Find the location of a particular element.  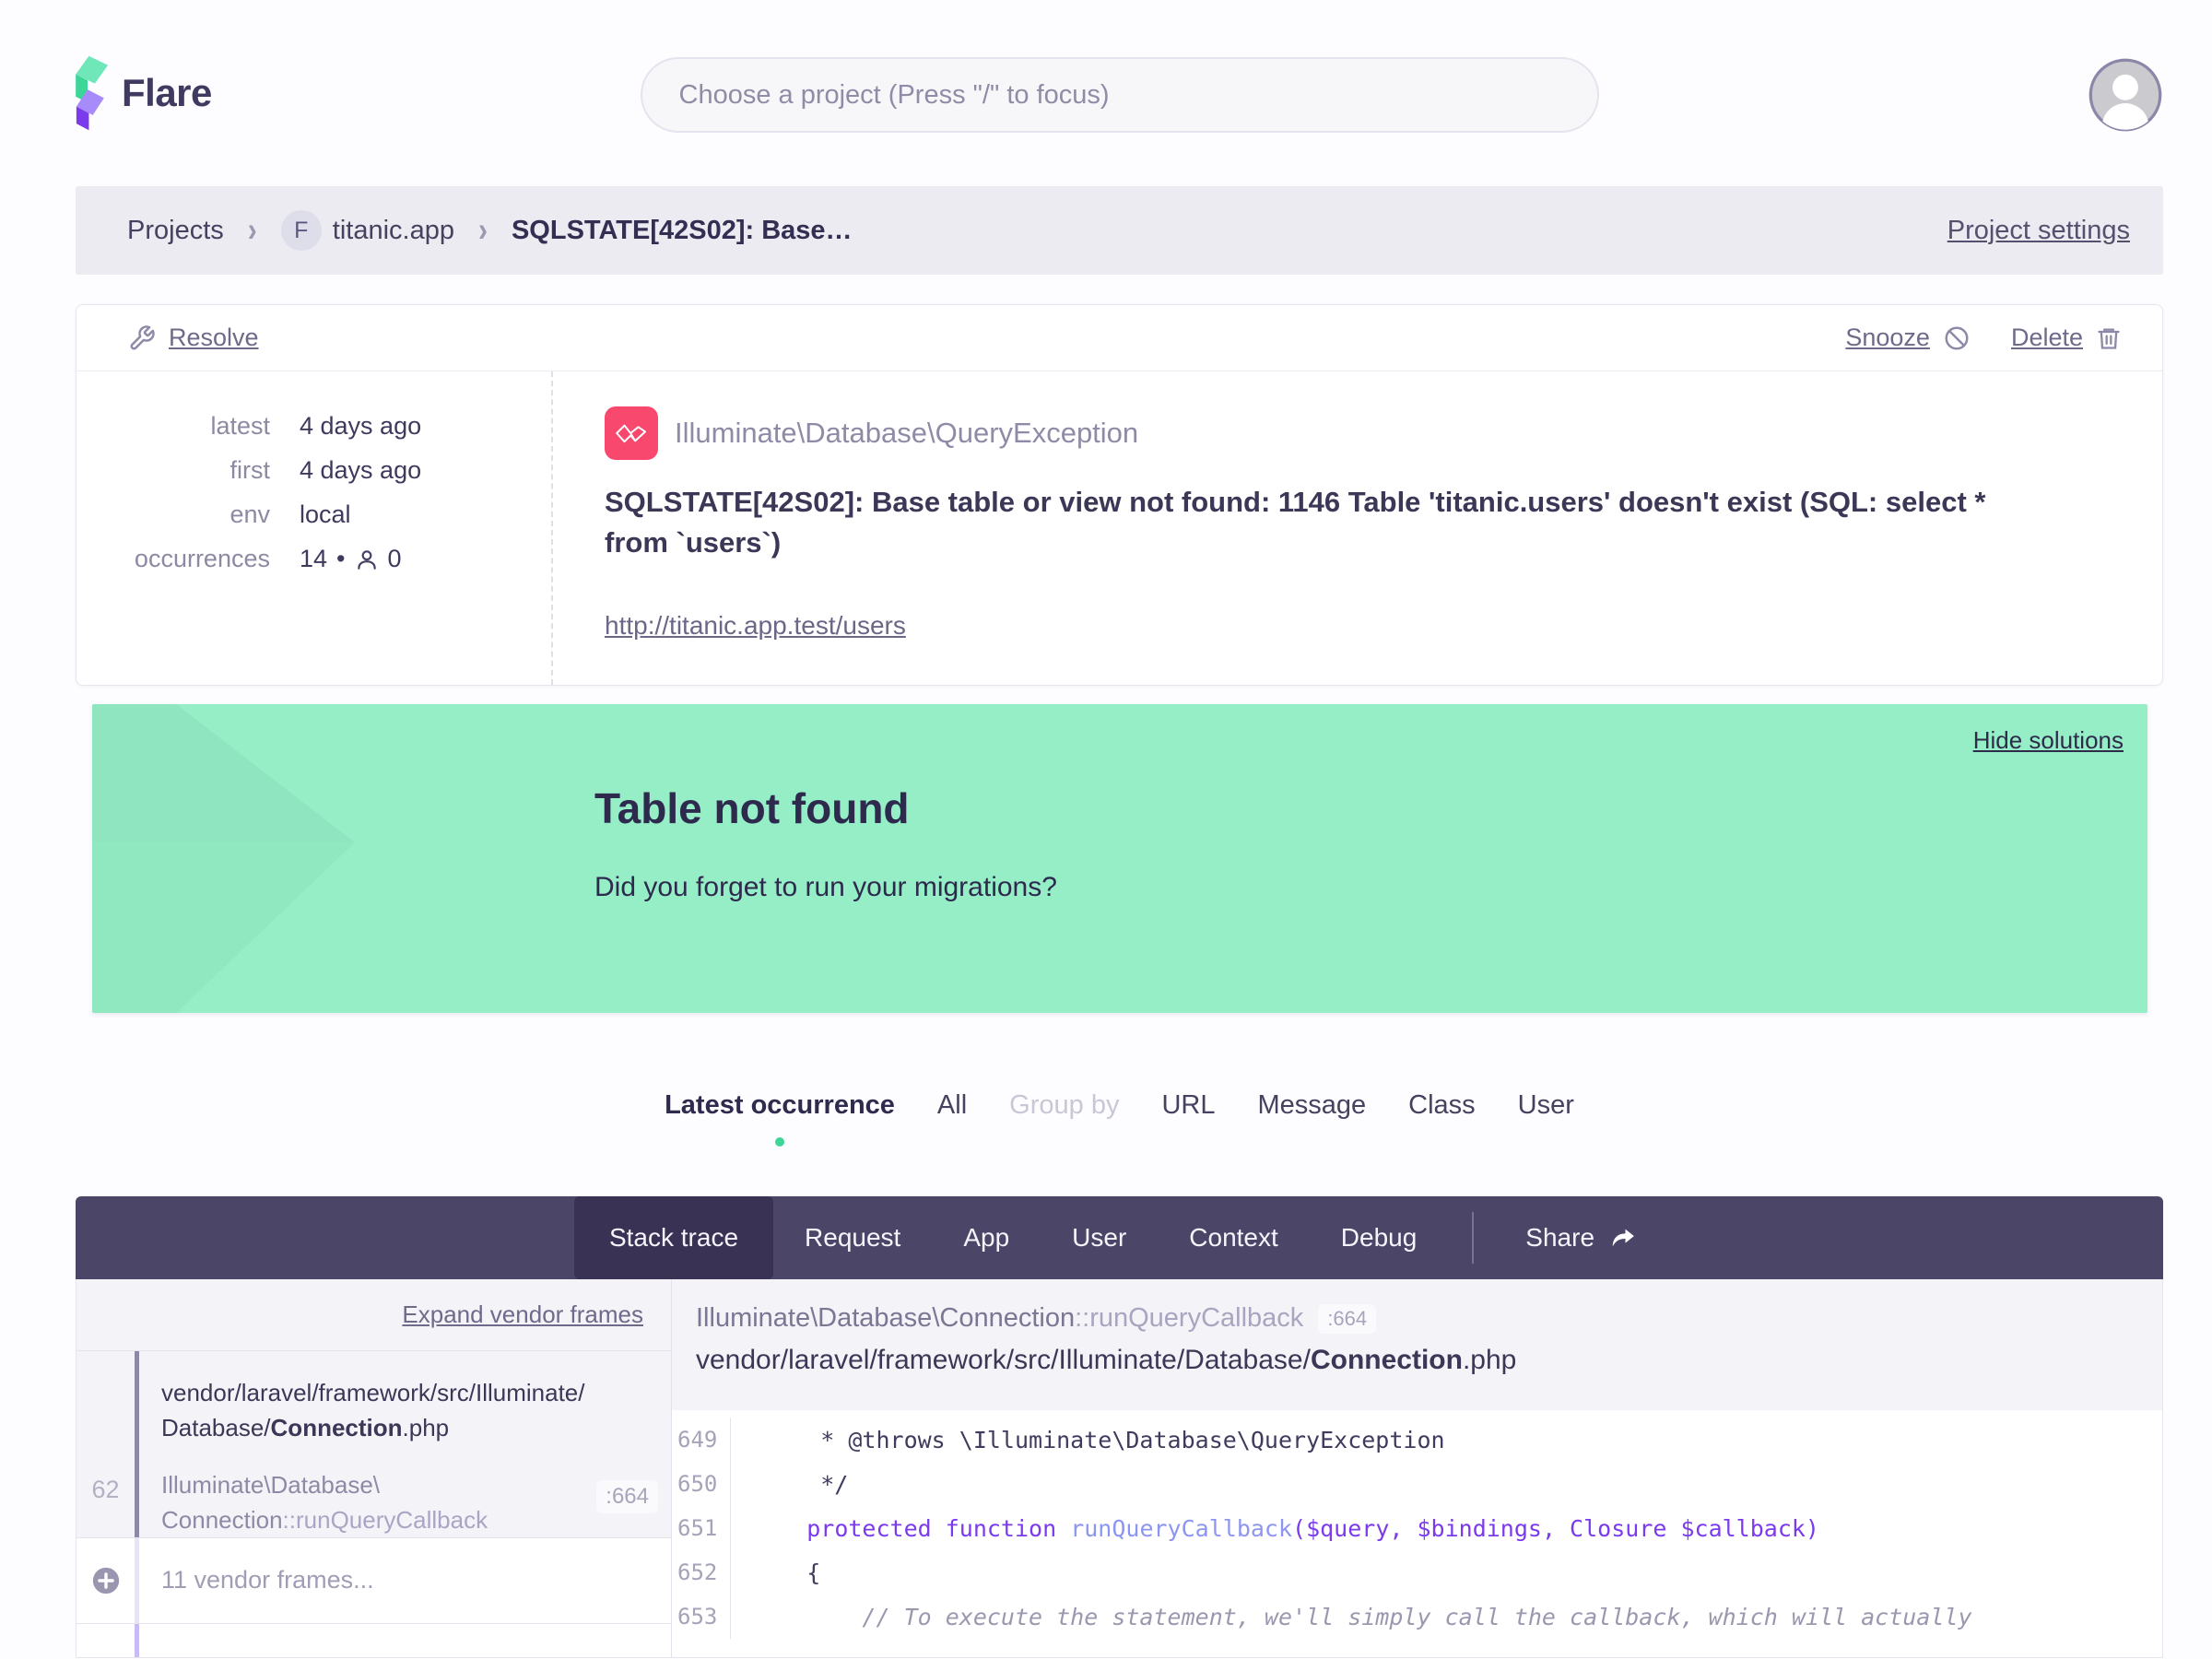

resolve-label: Resolve is located at coordinates (214, 337).